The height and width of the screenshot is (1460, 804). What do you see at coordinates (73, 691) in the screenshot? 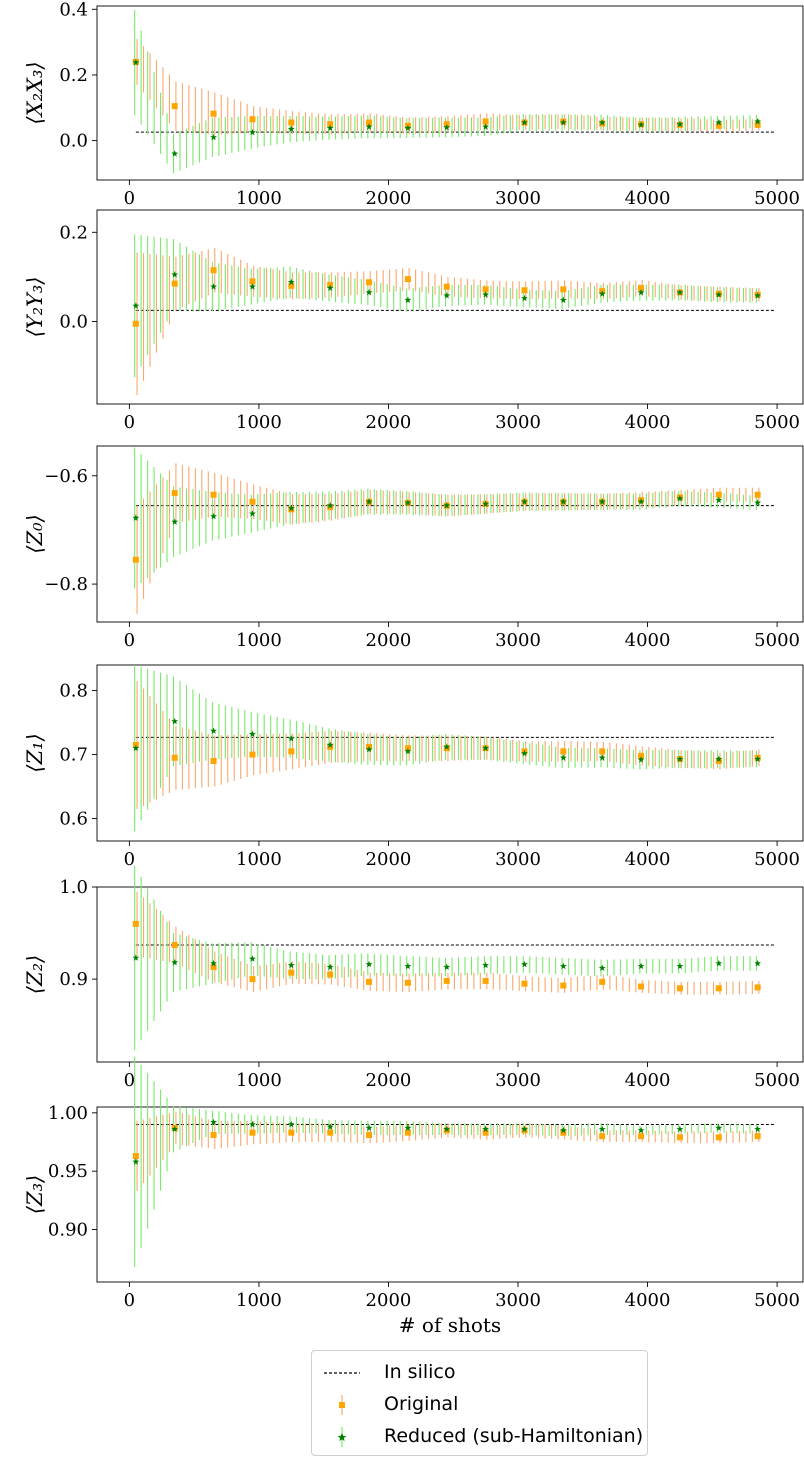
I see `y-tick-label: 0.8` at bounding box center [73, 691].